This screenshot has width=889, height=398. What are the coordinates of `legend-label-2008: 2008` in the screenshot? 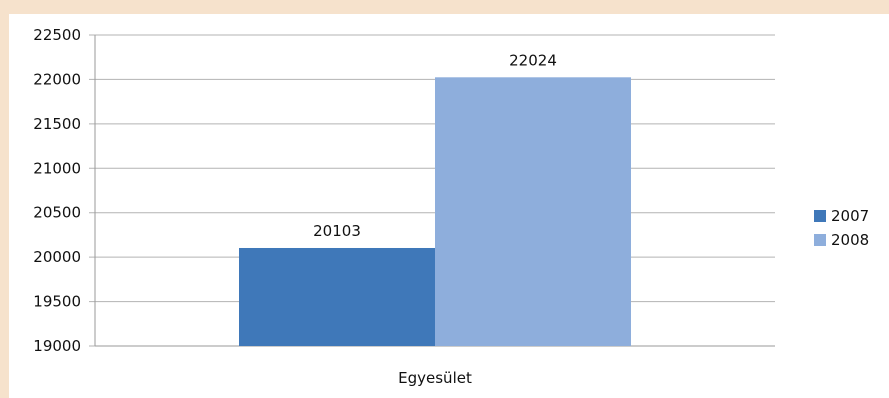 It's located at (850, 240).